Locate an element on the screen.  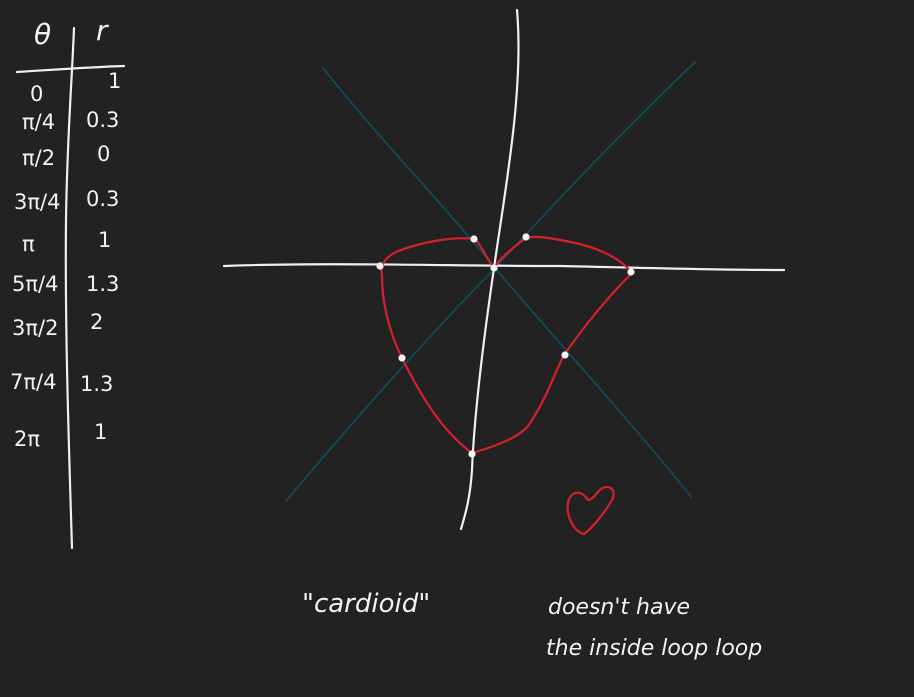
cardioid-curve is located at coordinates (507, 345).